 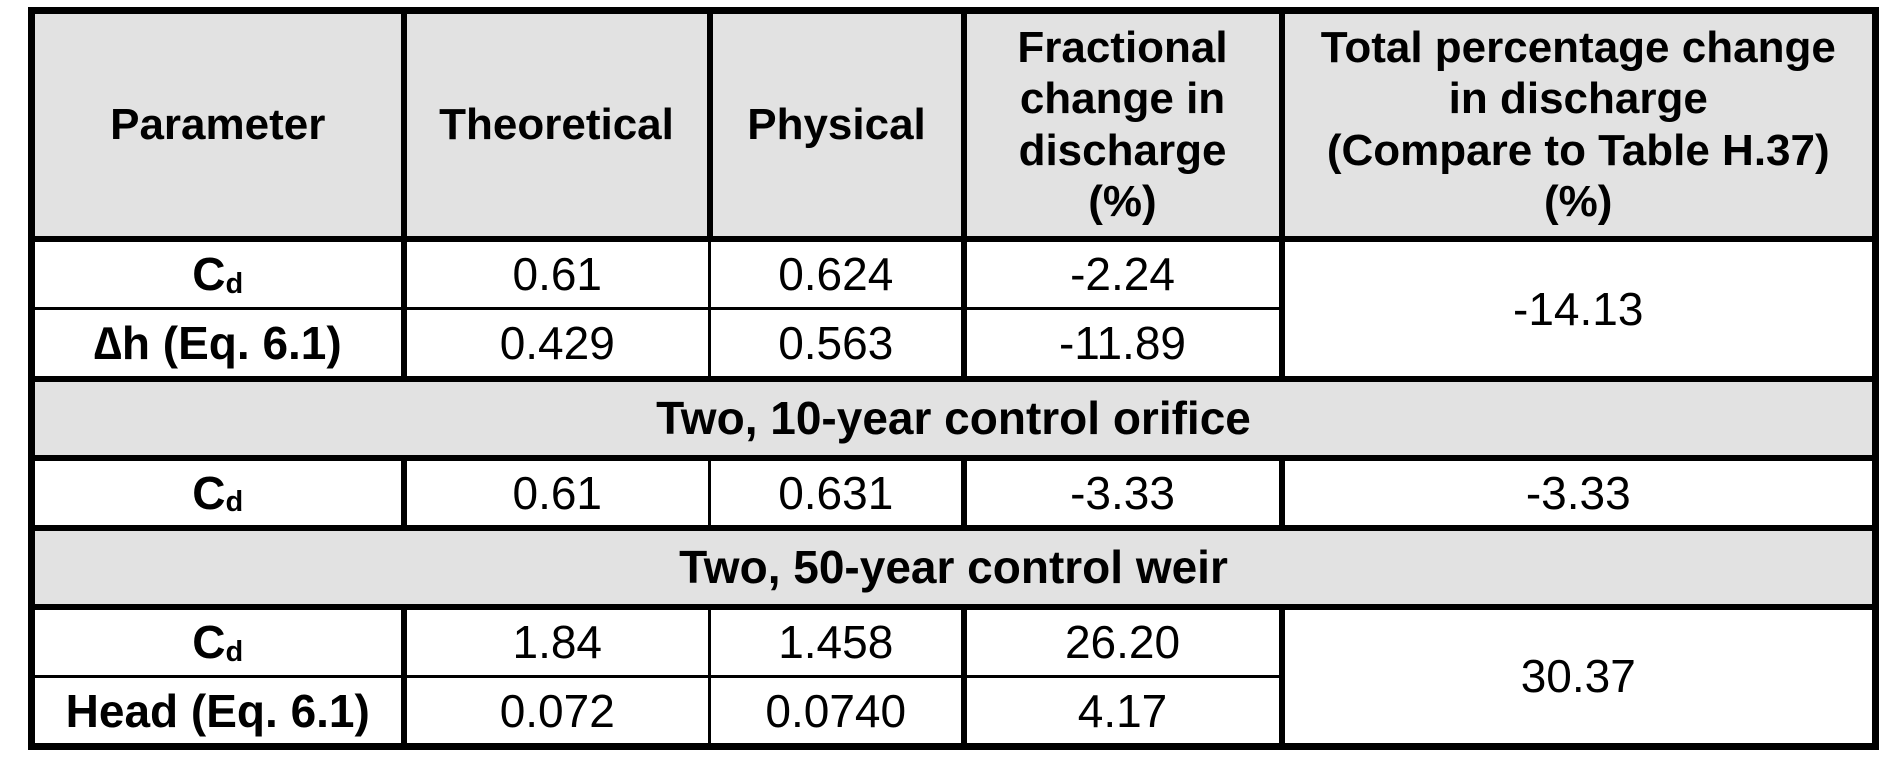 What do you see at coordinates (556, 124) in the screenshot?
I see `header-theoretical: Theoretical` at bounding box center [556, 124].